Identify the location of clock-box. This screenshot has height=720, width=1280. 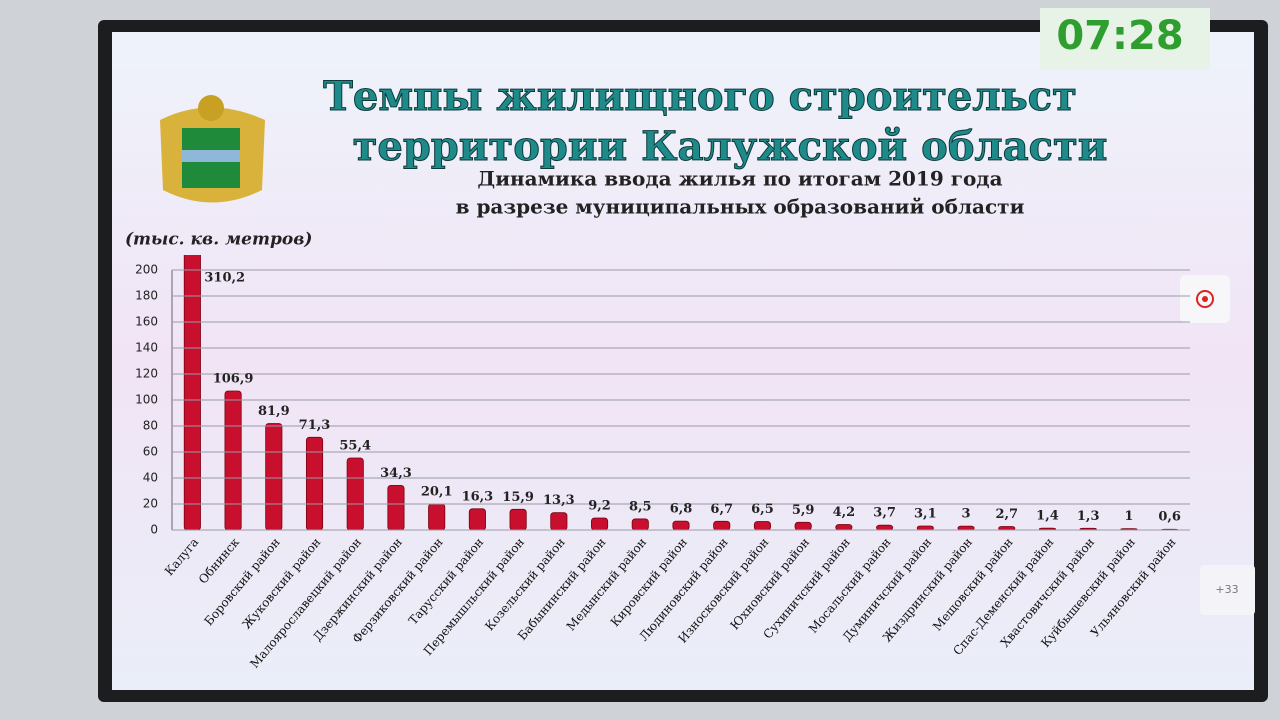
(1125, 39).